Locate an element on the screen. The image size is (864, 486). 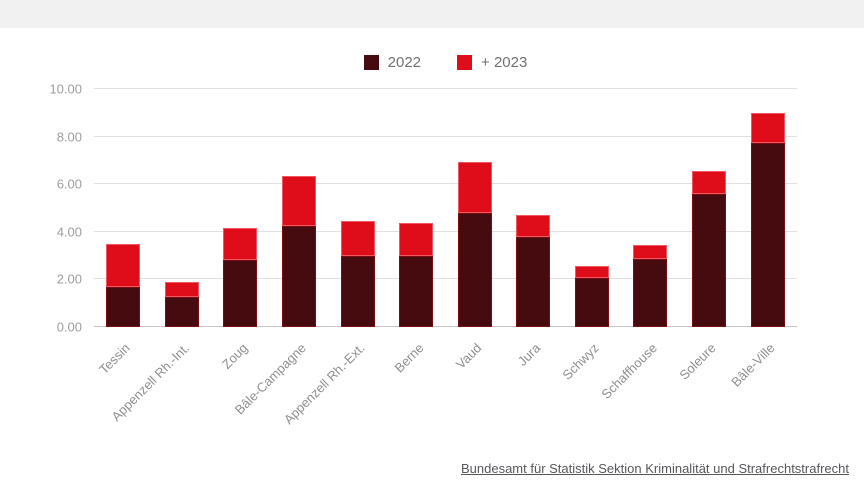
x-tick-label: Schwyz is located at coordinates (580, 361).